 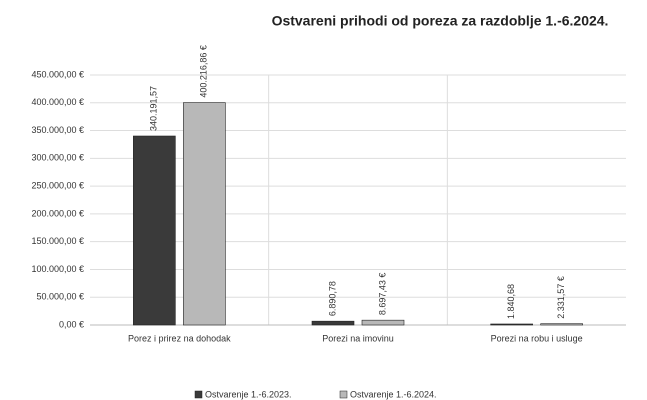 I want to click on y-tick-label: 250.000,00 €, so click(x=57, y=185).